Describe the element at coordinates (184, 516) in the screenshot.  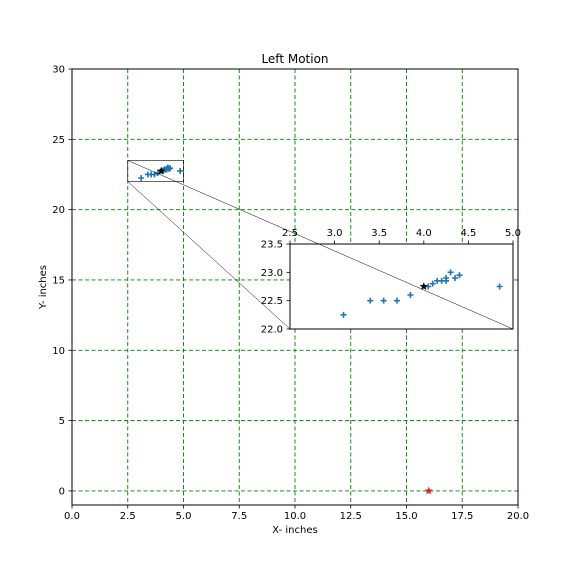
I see `x-tick-label: 5.0` at that location.